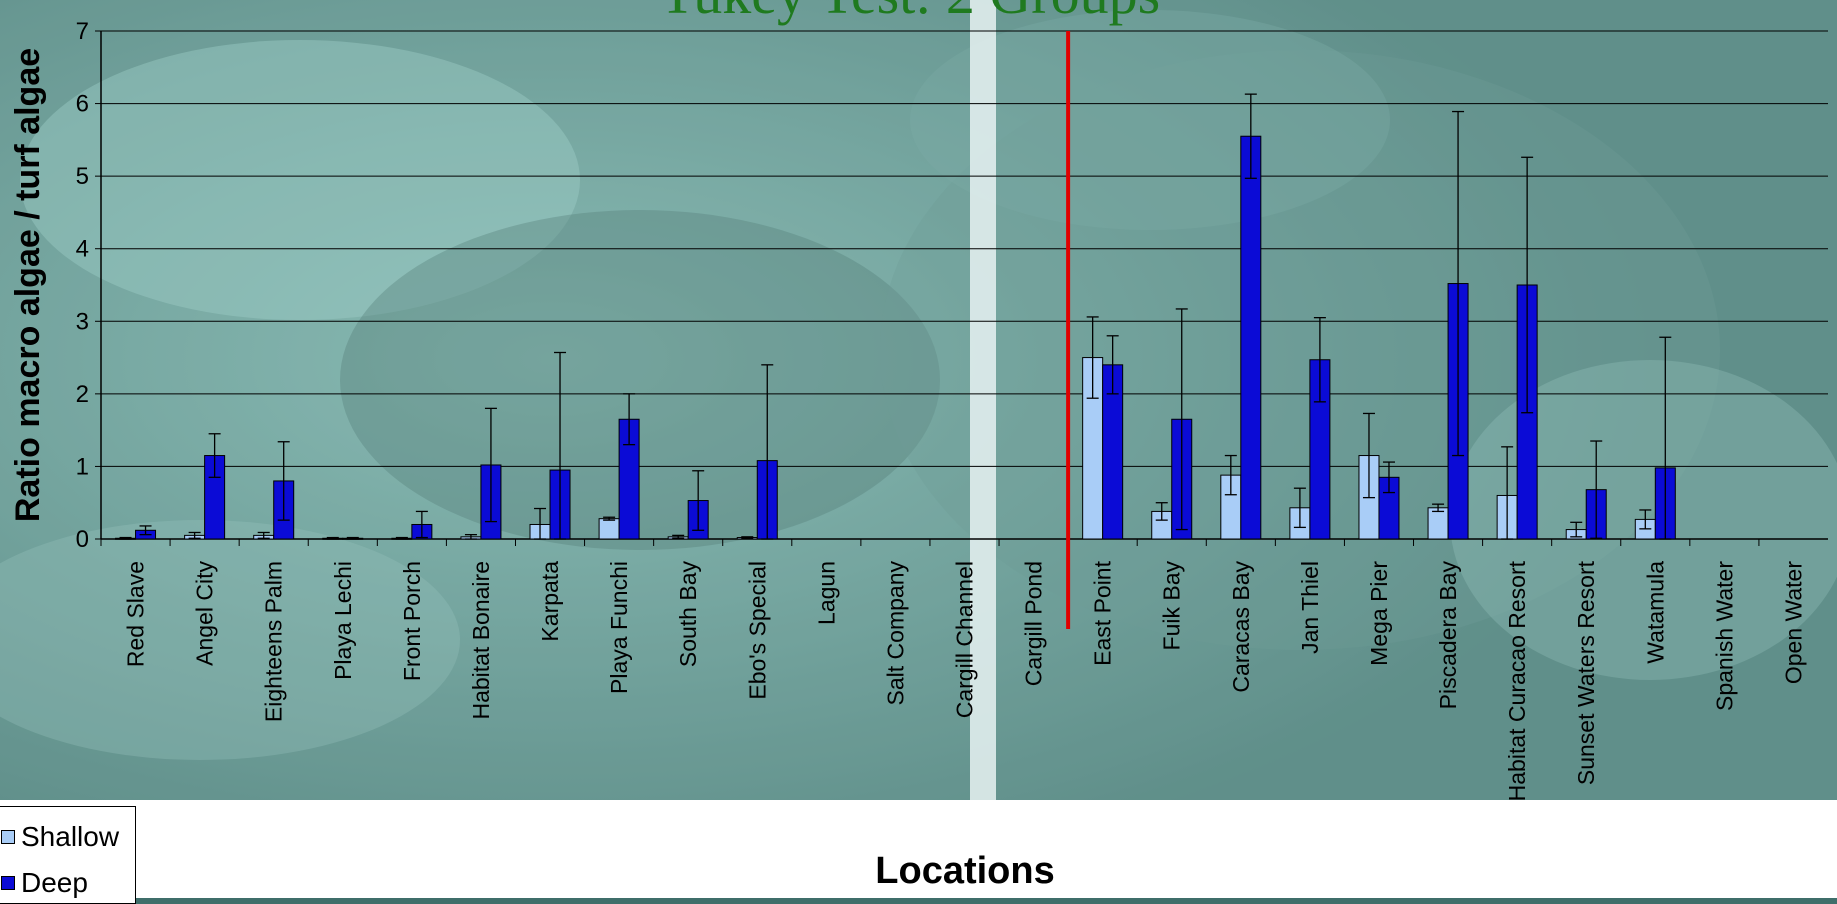  What do you see at coordinates (964, 871) in the screenshot?
I see `x-axis-label: Locations` at bounding box center [964, 871].